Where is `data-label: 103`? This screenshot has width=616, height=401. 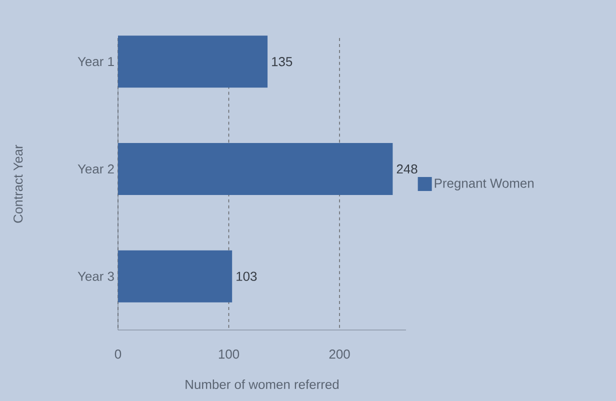 data-label: 103 is located at coordinates (246, 276).